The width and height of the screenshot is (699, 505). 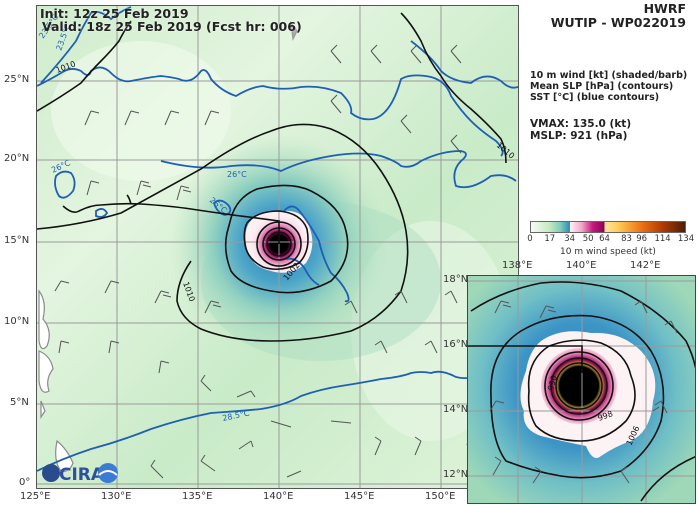 What do you see at coordinates (570, 239) in the screenshot?
I see `colorbar-tick: 34` at bounding box center [570, 239].